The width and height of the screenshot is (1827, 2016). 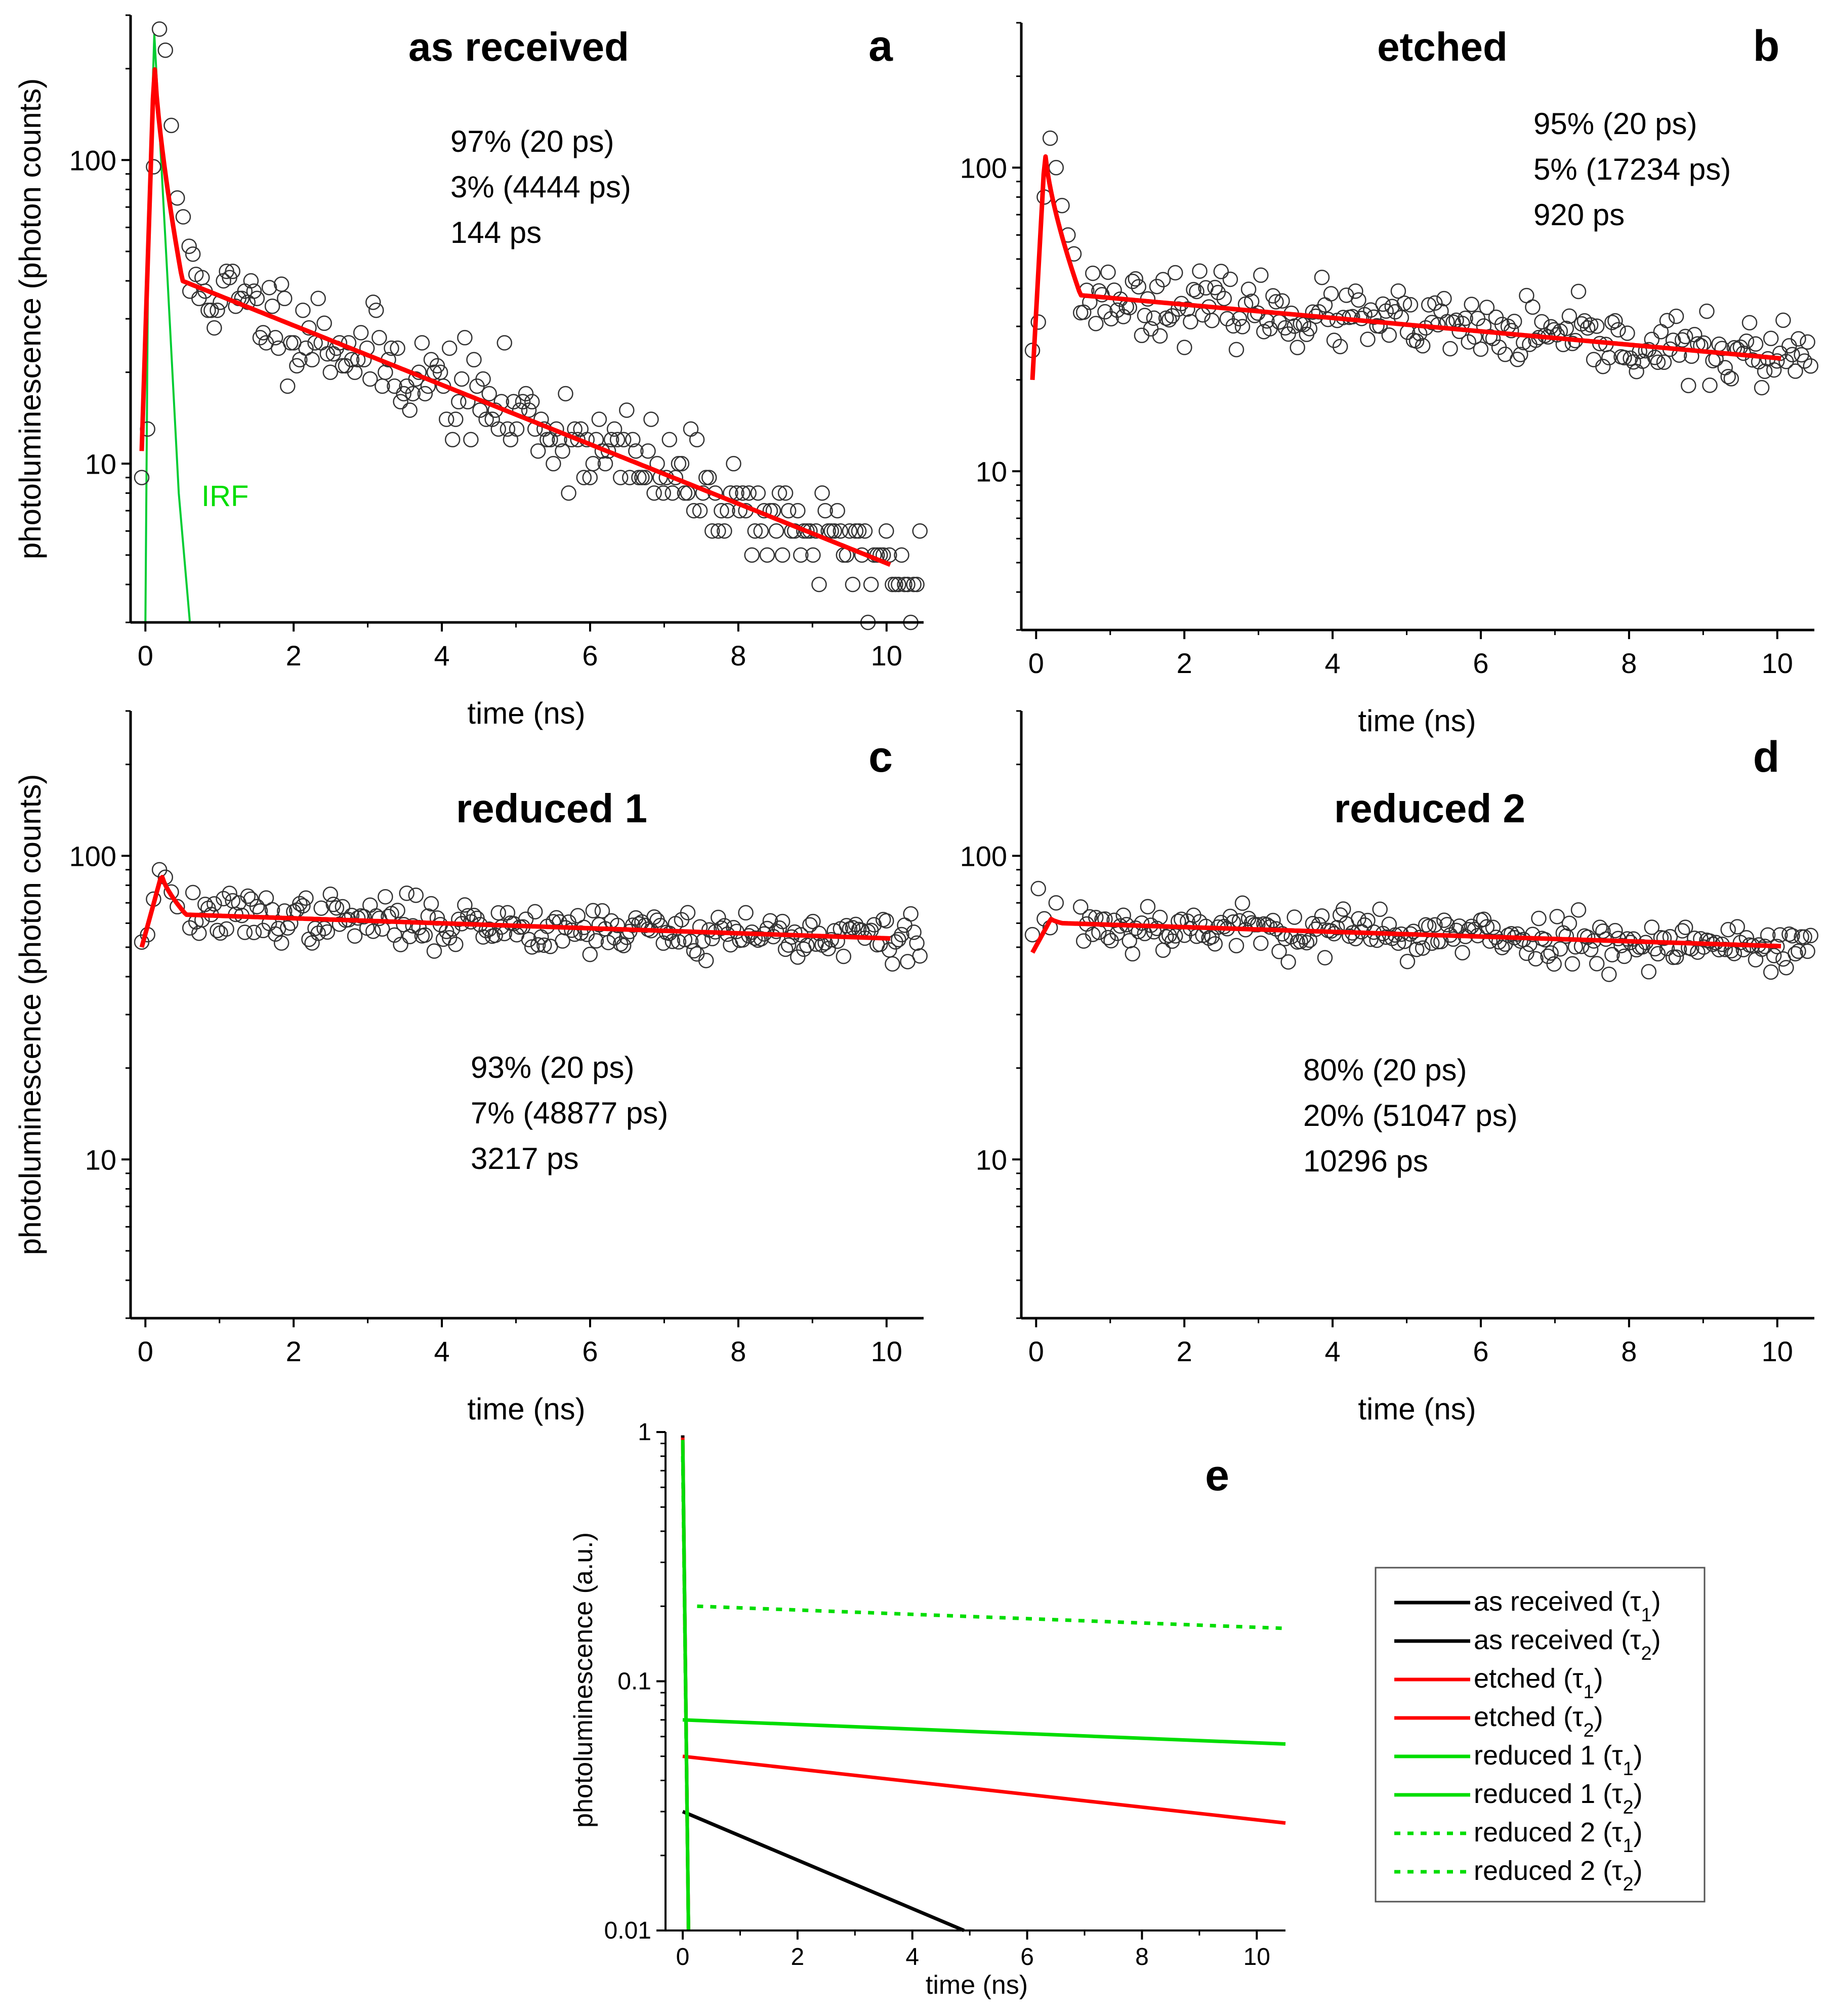 What do you see at coordinates (224, 496) in the screenshot?
I see `irf-label: IRF` at bounding box center [224, 496].